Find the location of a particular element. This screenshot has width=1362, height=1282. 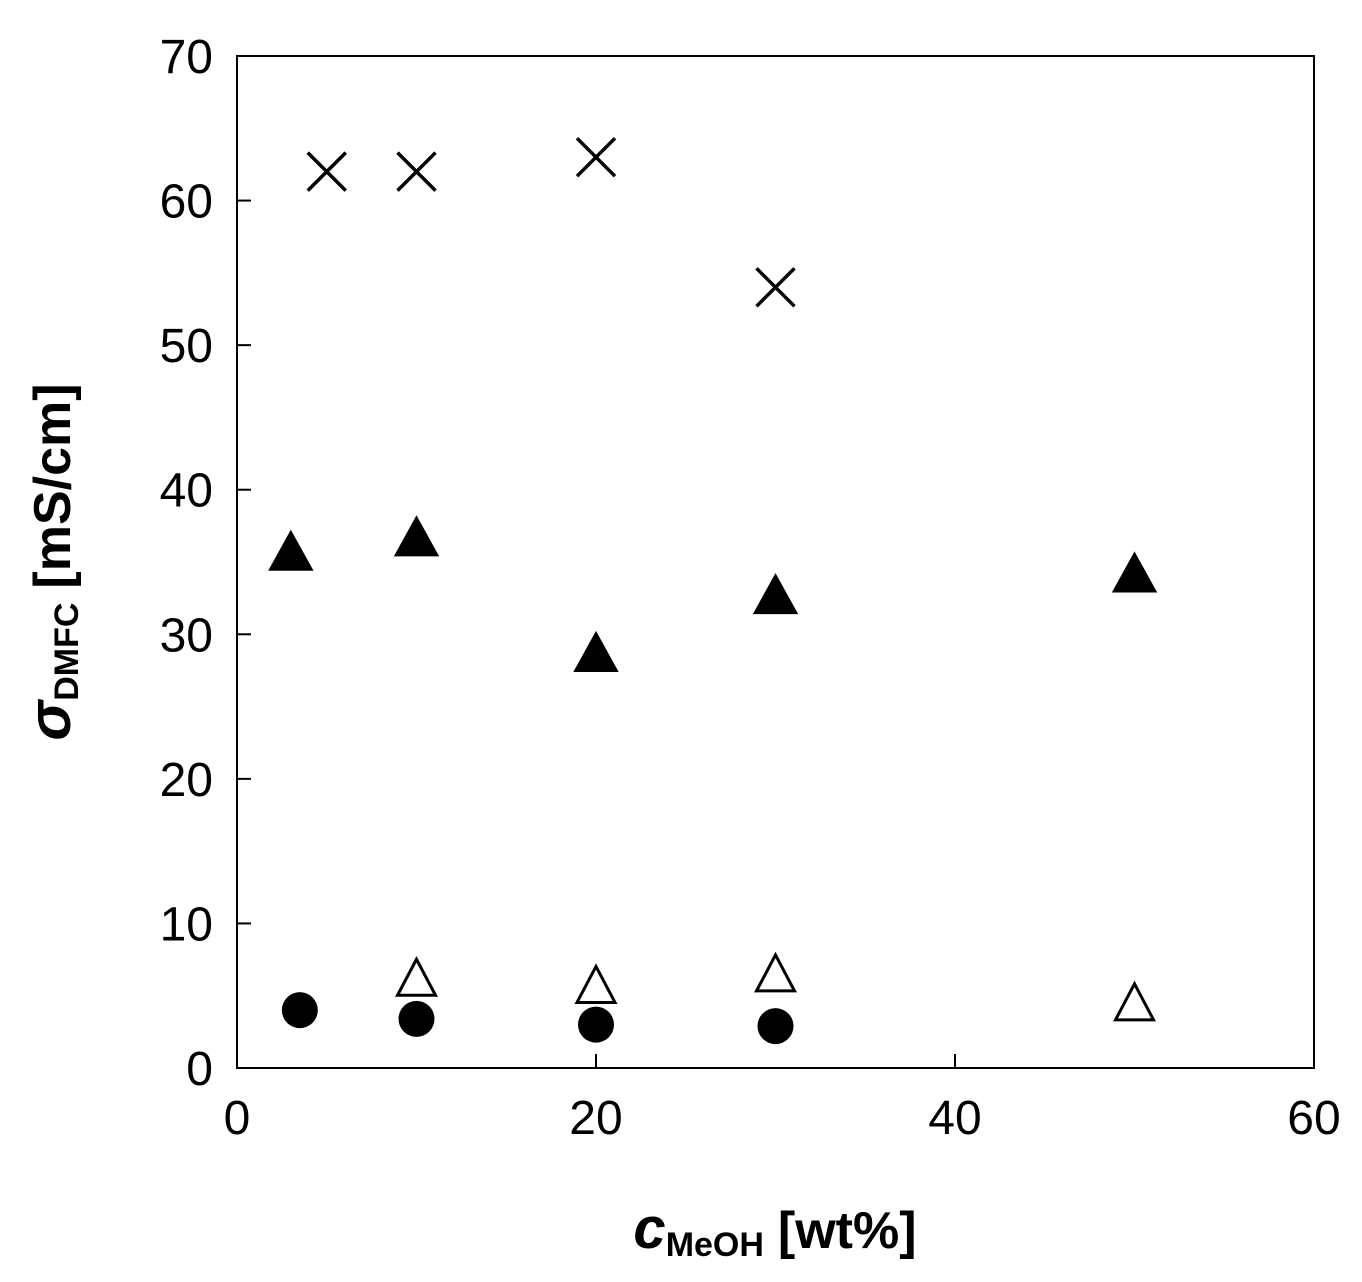

x-axis-label-subscript: MeOH is located at coordinates (715, 1245).